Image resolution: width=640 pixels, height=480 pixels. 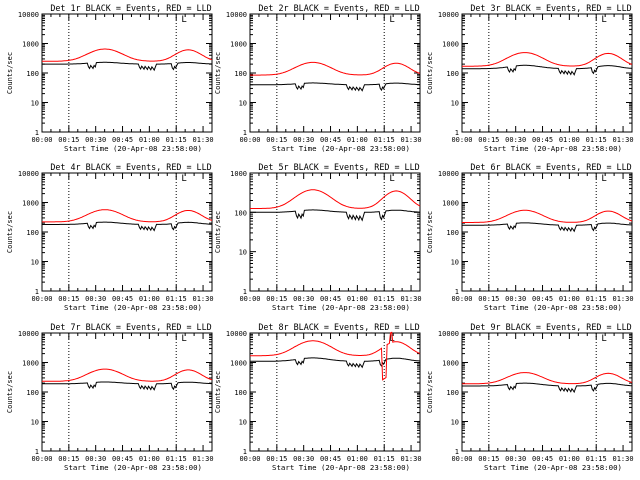 What do you see at coordinates (338, 327) in the screenshot?
I see `chart-title: Det 8r BLACK = Events, RED = LLD` at bounding box center [338, 327].